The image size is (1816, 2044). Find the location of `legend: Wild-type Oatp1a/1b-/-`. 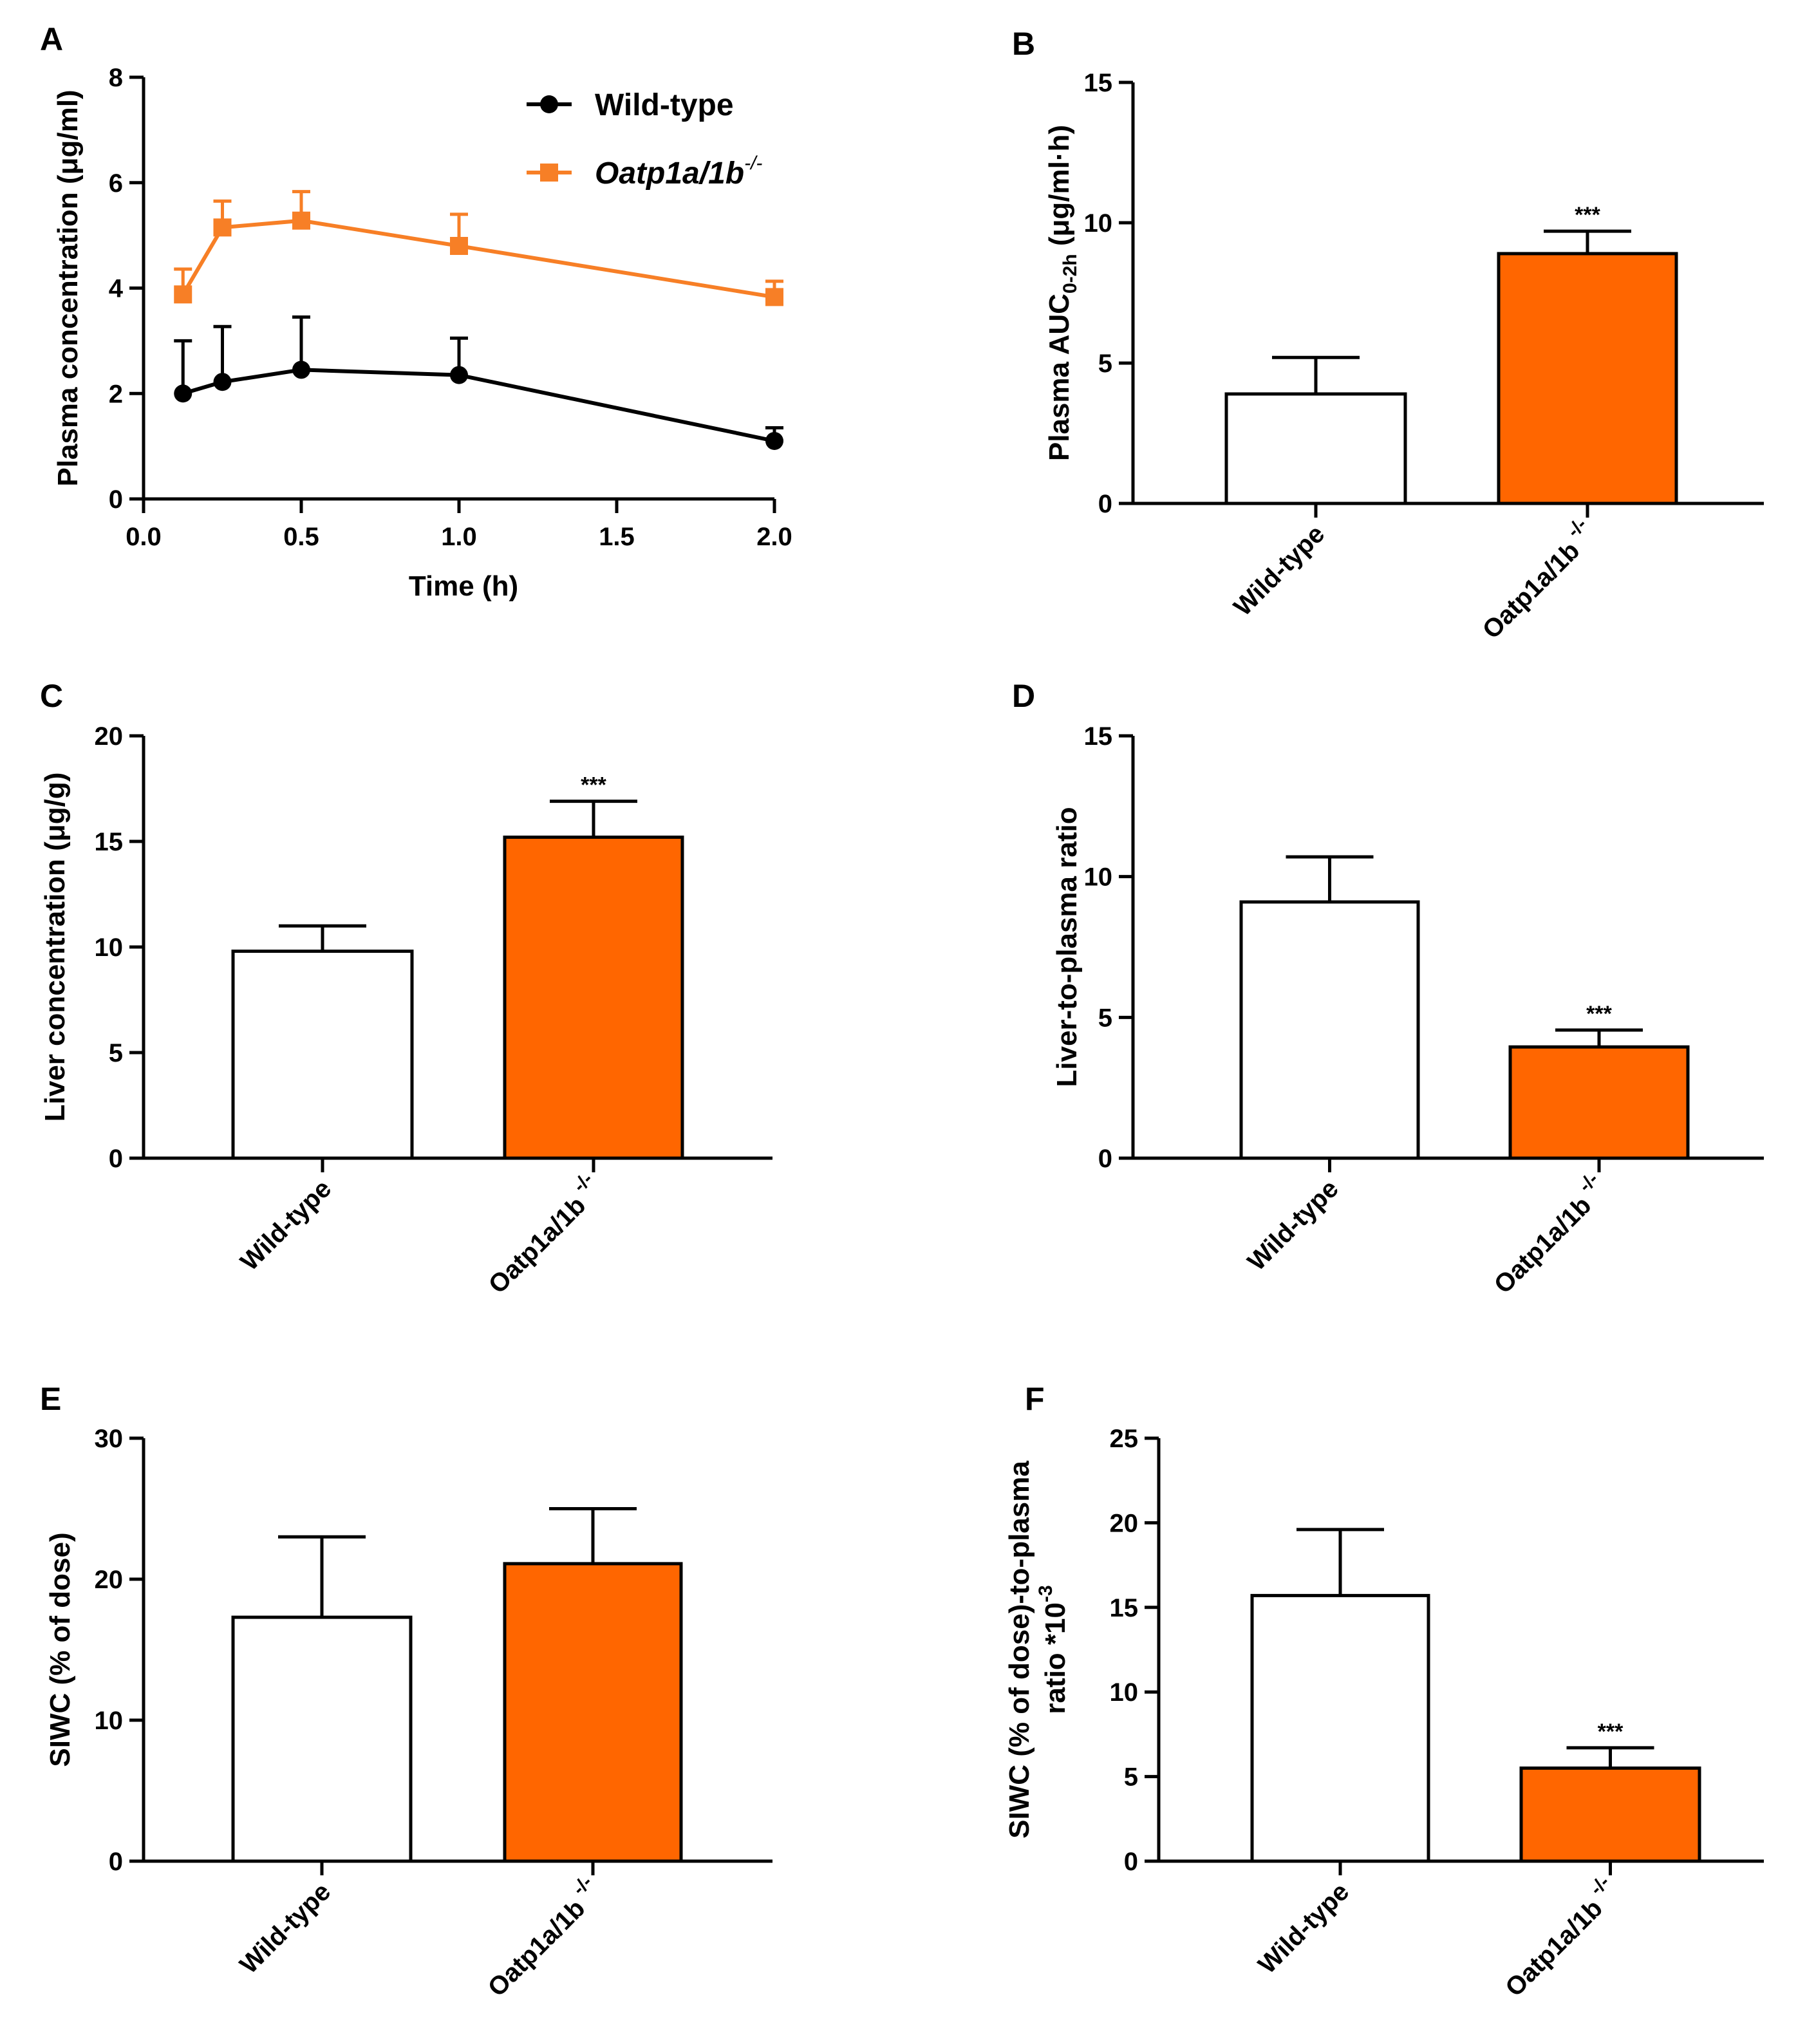

legend: Wild-type Oatp1a/1b-/- is located at coordinates (644, 139).